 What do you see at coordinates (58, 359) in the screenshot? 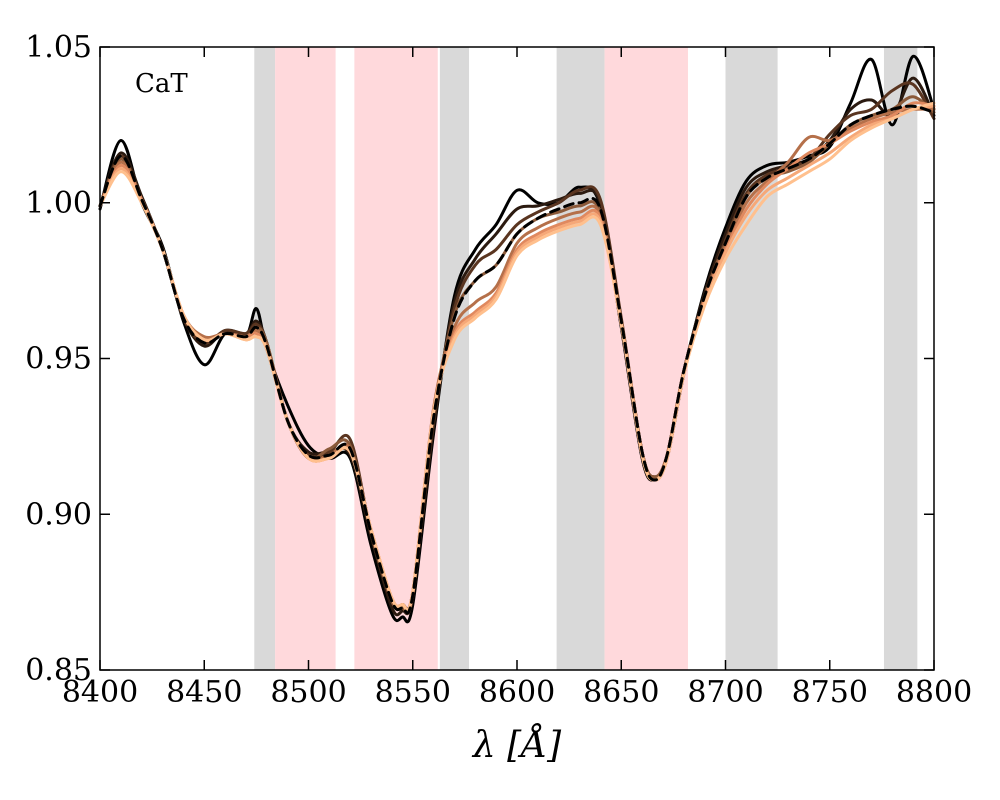
I see `y-tick-label: 0.95` at bounding box center [58, 359].